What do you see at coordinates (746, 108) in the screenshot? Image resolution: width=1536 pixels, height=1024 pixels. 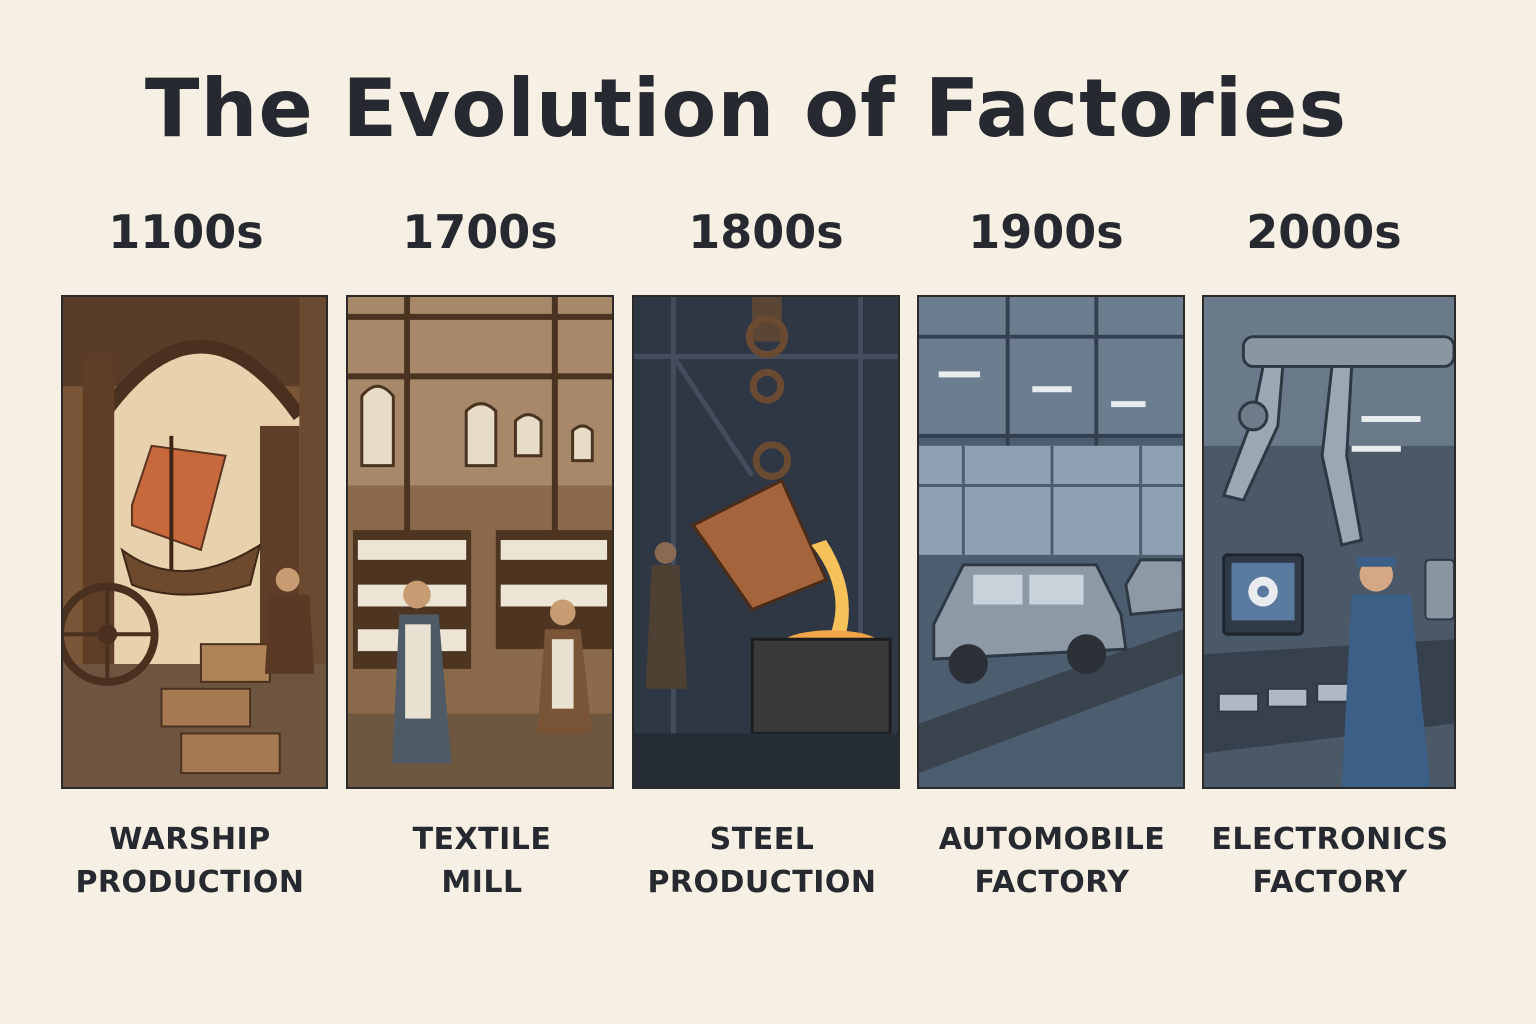 I see `page-title: The Evolution of Factories` at bounding box center [746, 108].